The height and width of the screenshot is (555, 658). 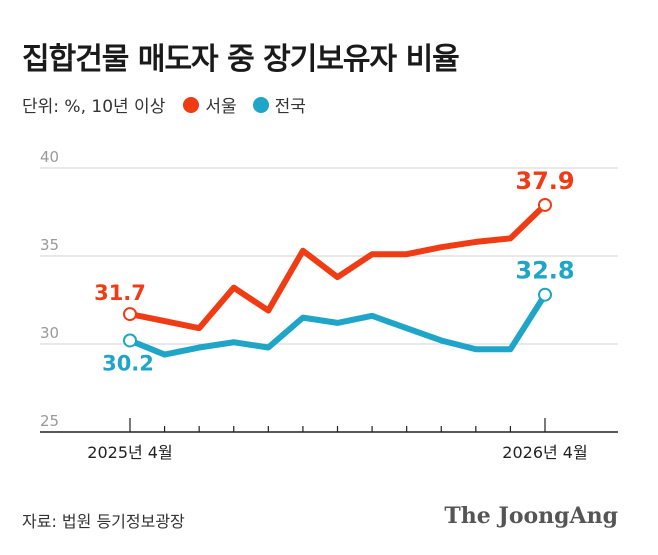 What do you see at coordinates (544, 181) in the screenshot?
I see `data-label-series-0-12: 37.9` at bounding box center [544, 181].